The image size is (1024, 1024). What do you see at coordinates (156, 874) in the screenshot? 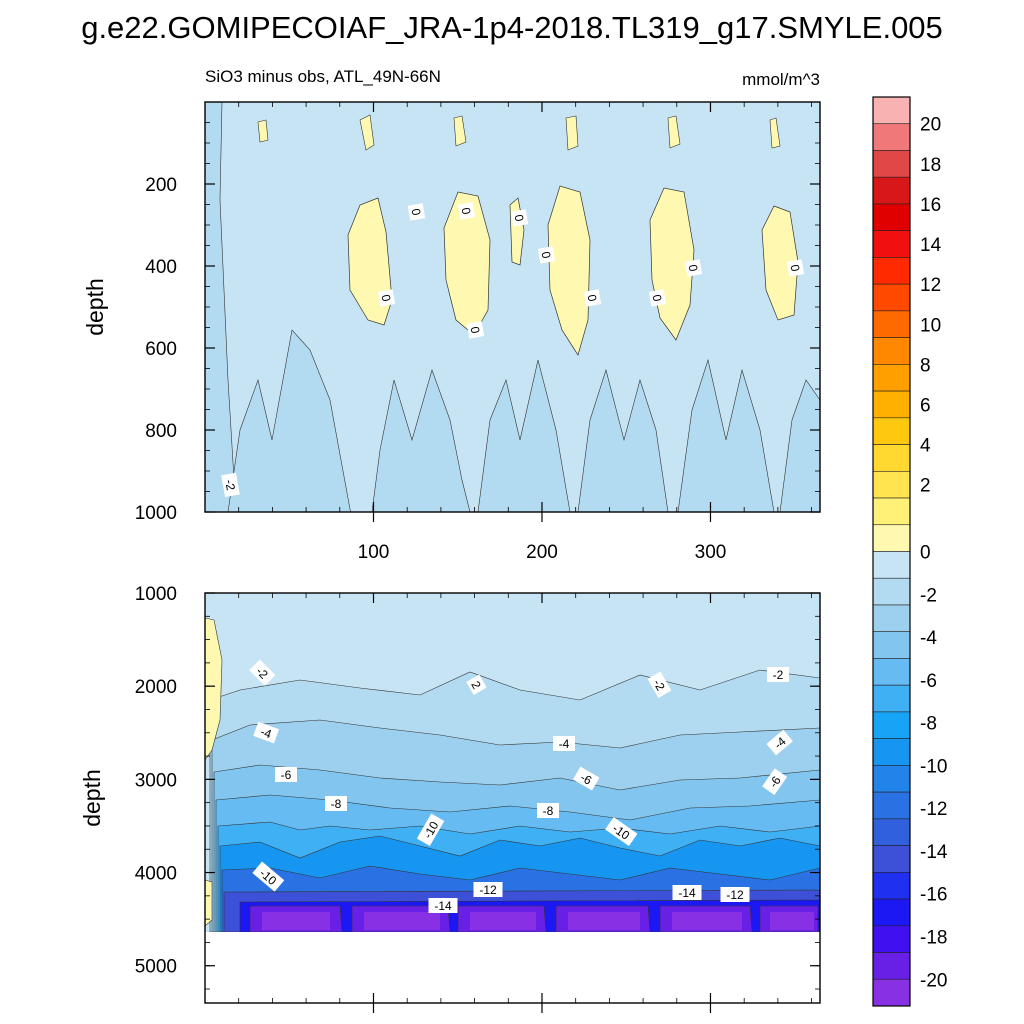
I see `y-tick-label: 4000` at bounding box center [156, 874].